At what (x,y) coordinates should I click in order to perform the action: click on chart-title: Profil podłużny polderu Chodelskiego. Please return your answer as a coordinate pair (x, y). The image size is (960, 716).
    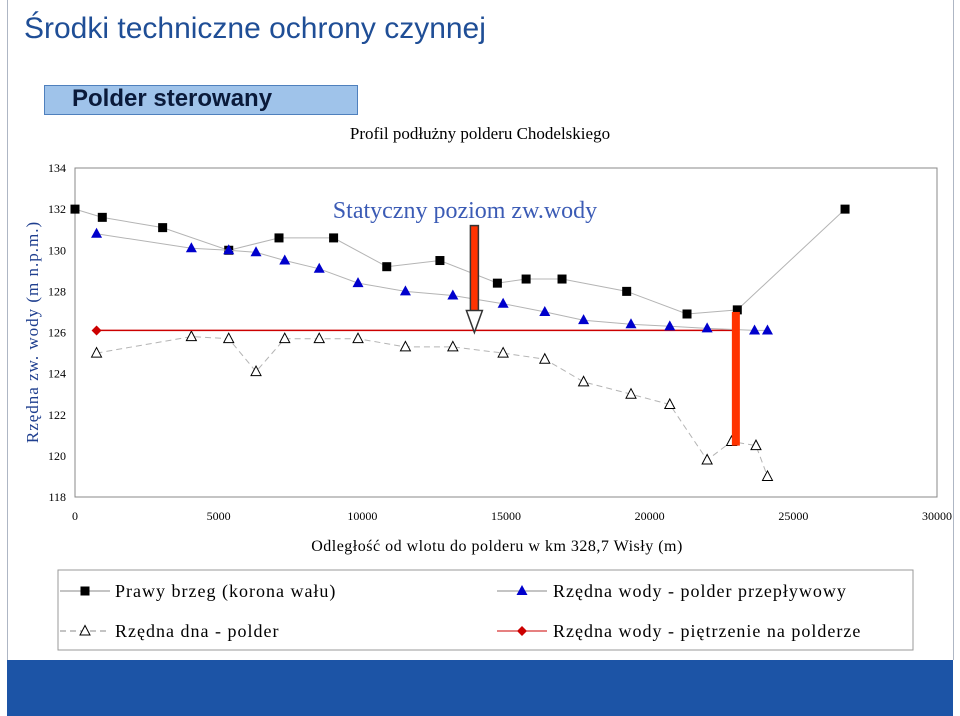
    Looking at the image, I should click on (480, 133).